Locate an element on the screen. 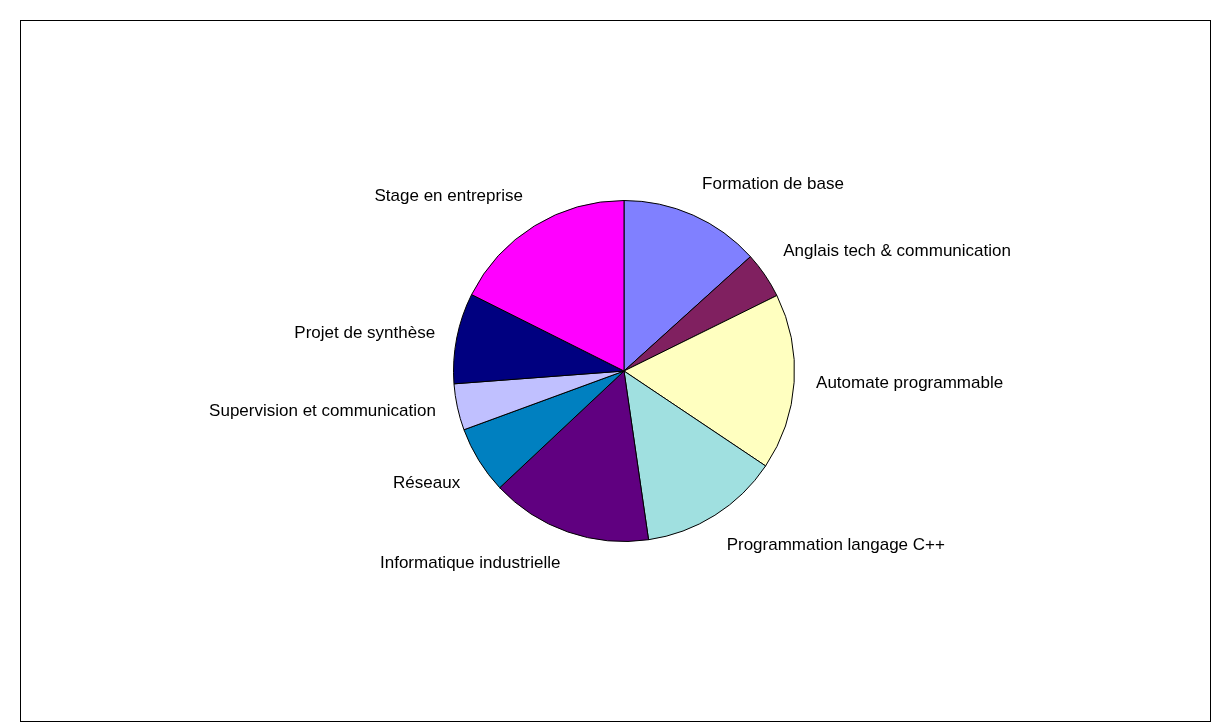 The image size is (1230, 726). slice-label: Informatique industrielle is located at coordinates (470, 563).